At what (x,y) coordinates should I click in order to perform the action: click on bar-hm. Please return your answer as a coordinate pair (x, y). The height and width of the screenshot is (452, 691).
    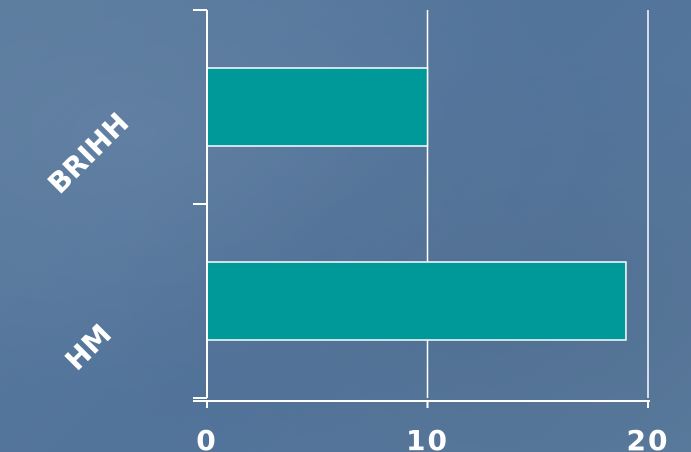
    Looking at the image, I should click on (416, 301).